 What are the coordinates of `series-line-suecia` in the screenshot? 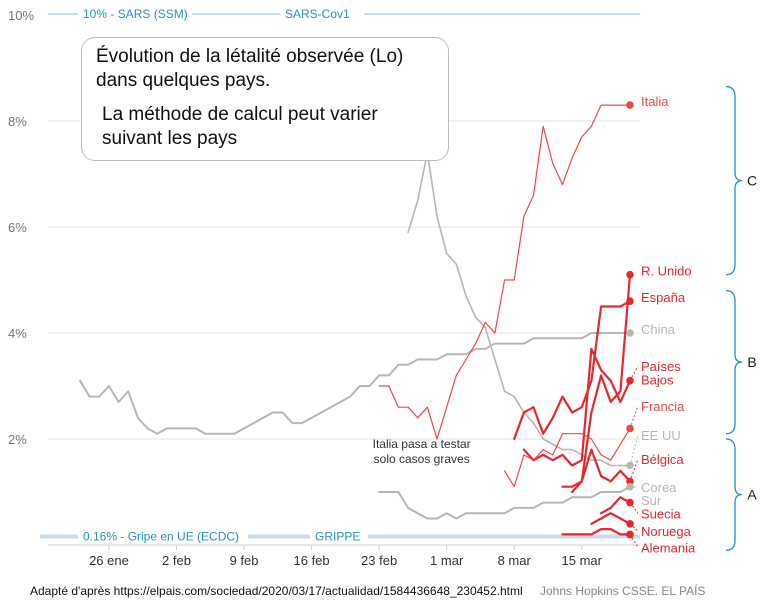 It's located at (615, 505).